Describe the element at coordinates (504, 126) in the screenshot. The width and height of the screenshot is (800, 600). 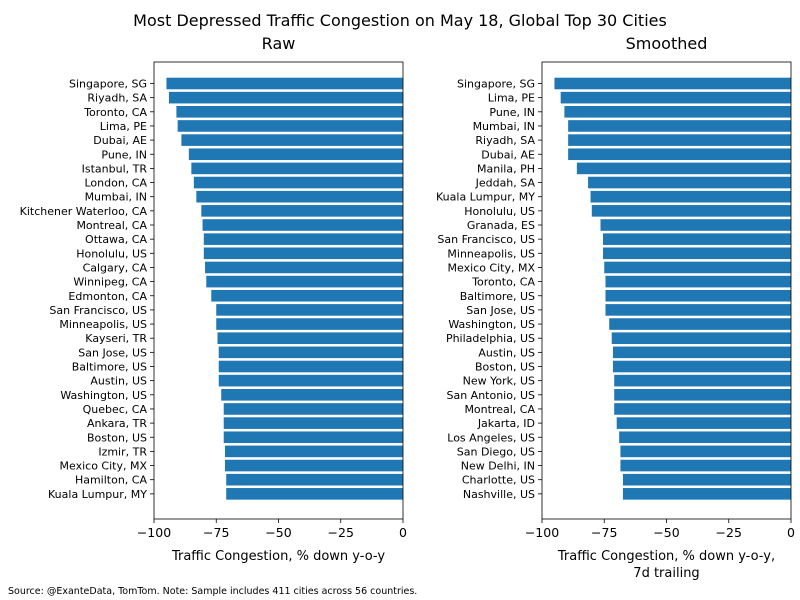
I see `smoothed-category-label: Mumbai, IN` at that location.